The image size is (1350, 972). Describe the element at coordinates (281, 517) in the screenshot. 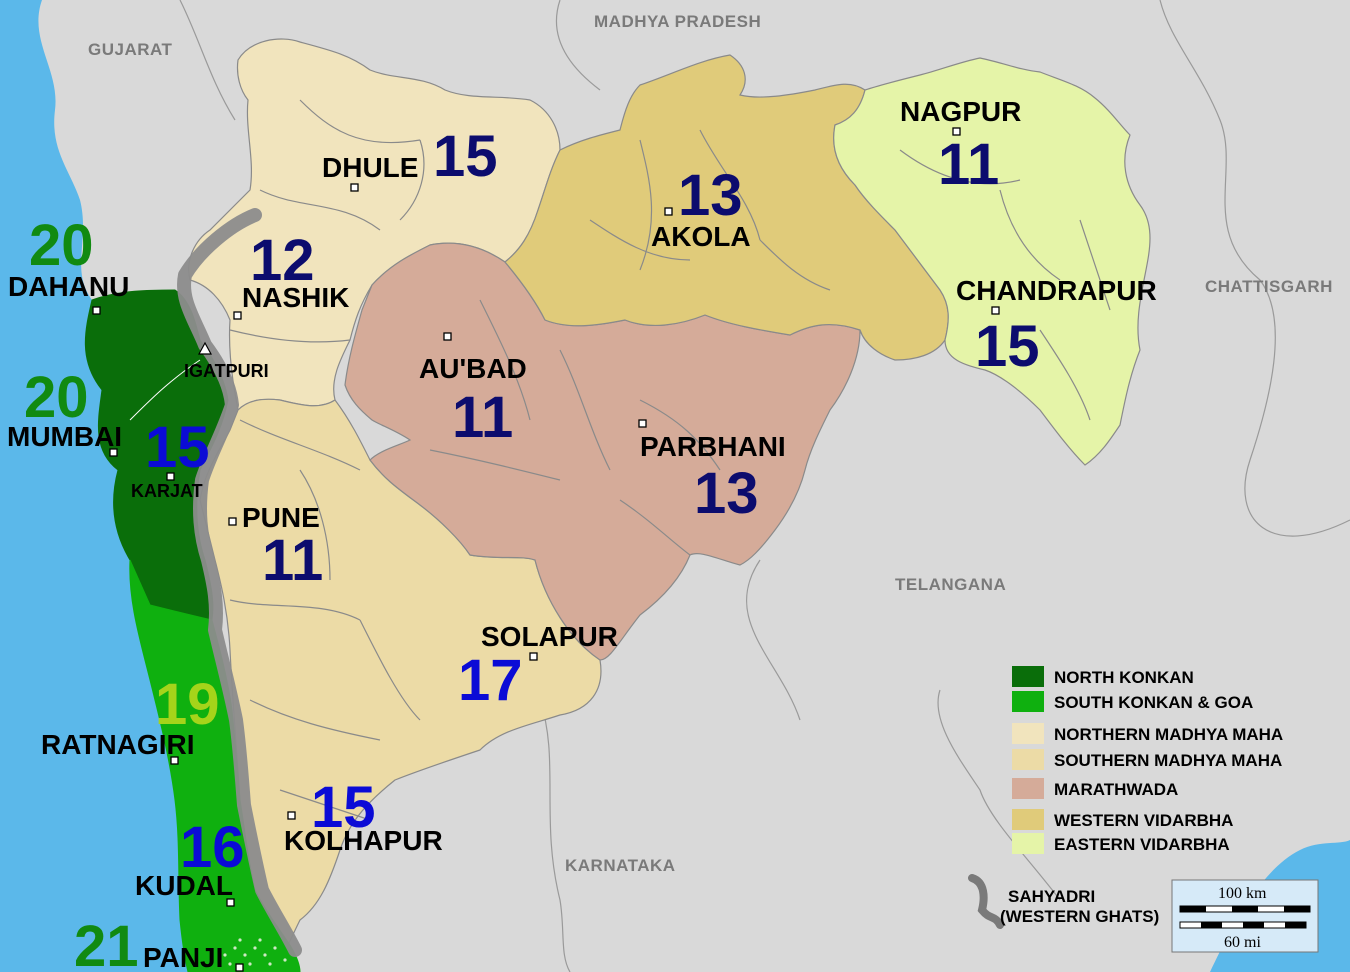

I see `city-name-pune: PUNE` at that location.